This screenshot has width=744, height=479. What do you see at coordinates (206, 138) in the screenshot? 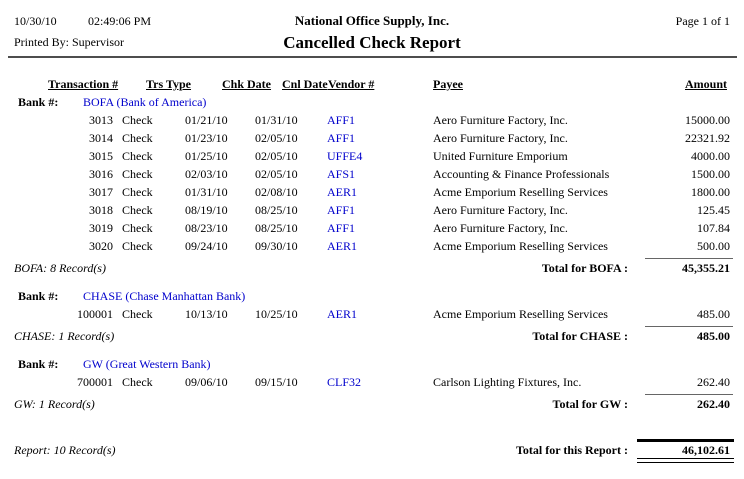
I see `cell-chk-date: 01/23/10` at bounding box center [206, 138].